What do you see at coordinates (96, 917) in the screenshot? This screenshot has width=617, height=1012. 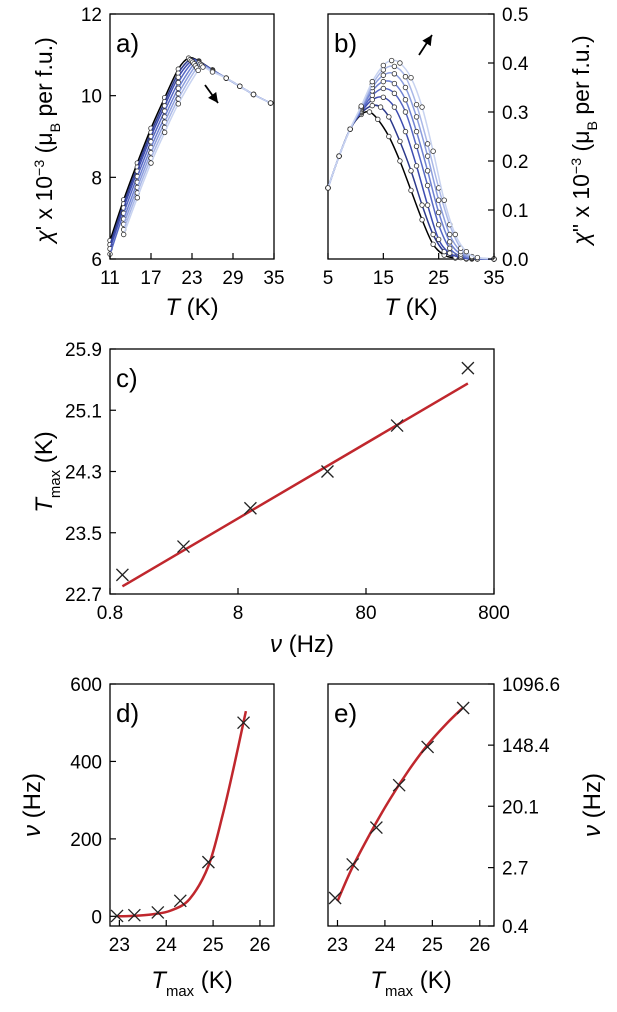 I see `panel-d-ytick-label: 0` at bounding box center [96, 917].